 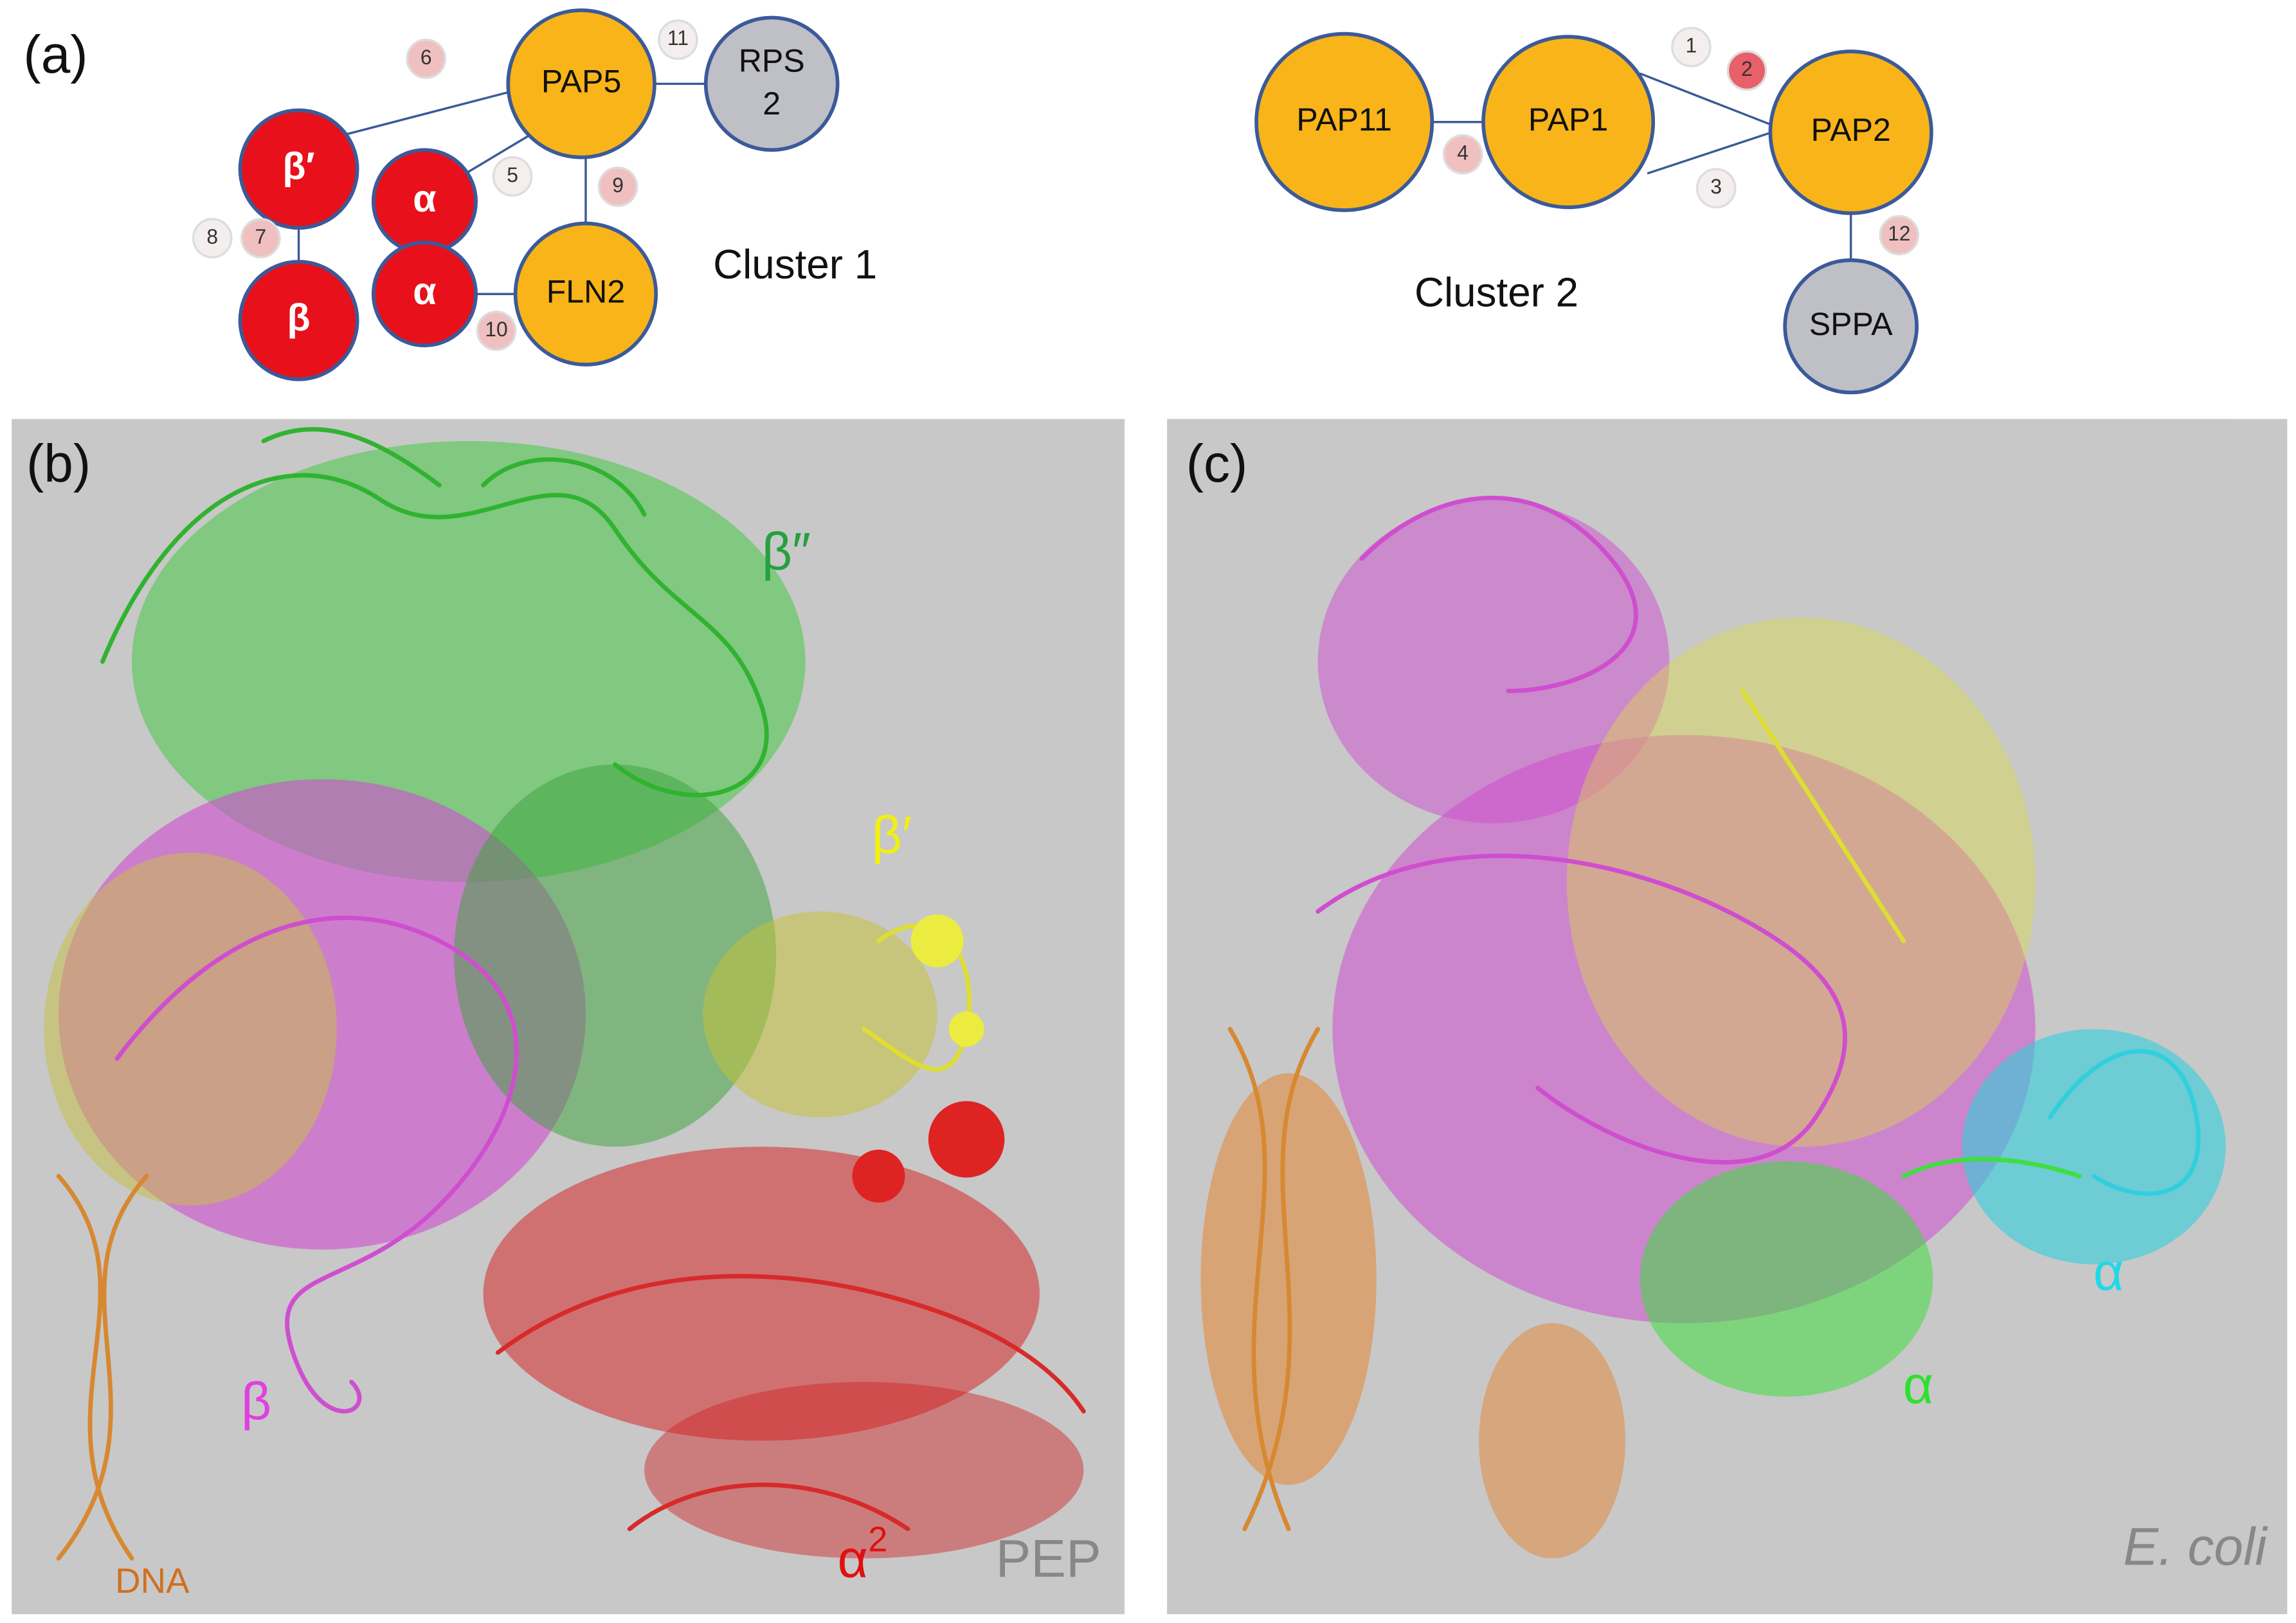 I want to click on node-label: FLN2, so click(x=586, y=291).